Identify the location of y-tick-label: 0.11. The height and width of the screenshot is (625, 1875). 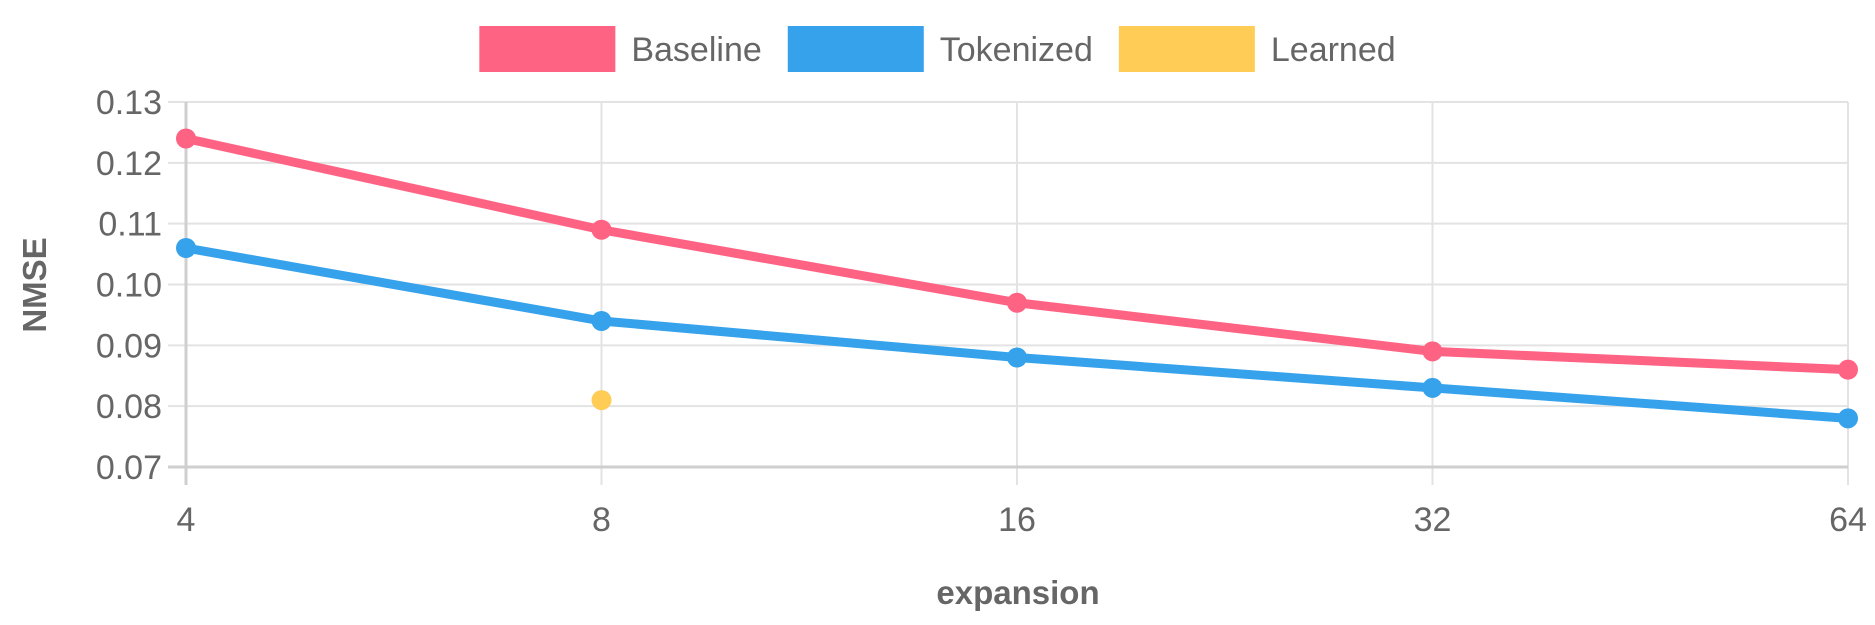
(130, 225).